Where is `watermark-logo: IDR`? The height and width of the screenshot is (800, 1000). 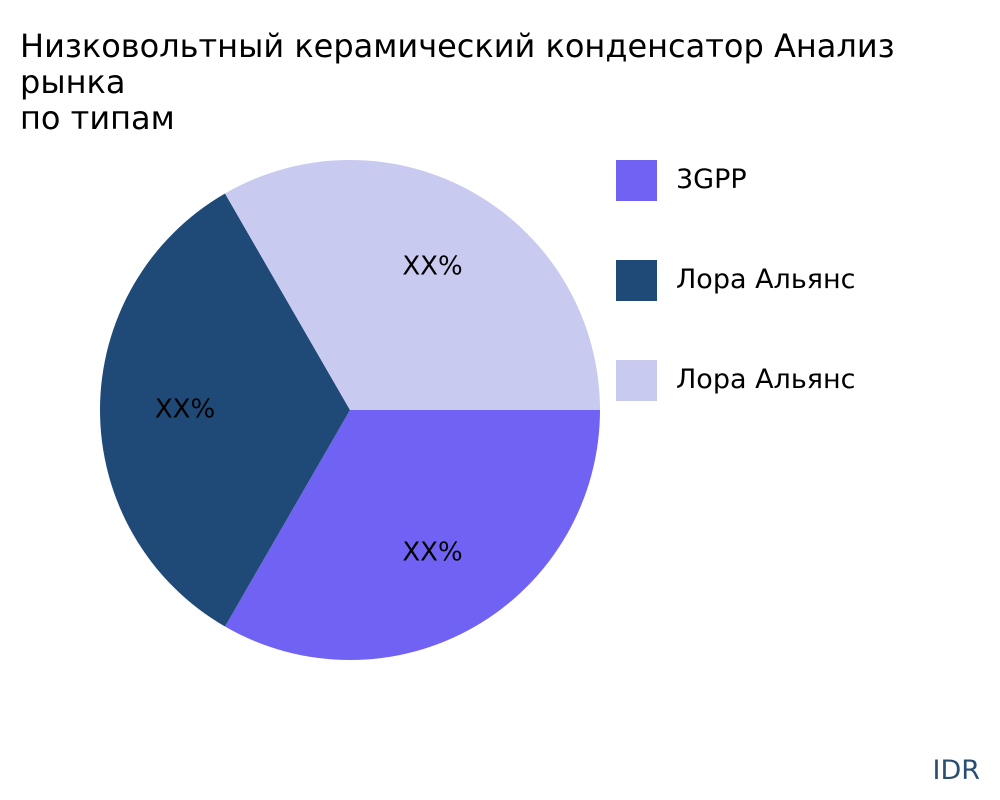
watermark-logo: IDR is located at coordinates (956, 770).